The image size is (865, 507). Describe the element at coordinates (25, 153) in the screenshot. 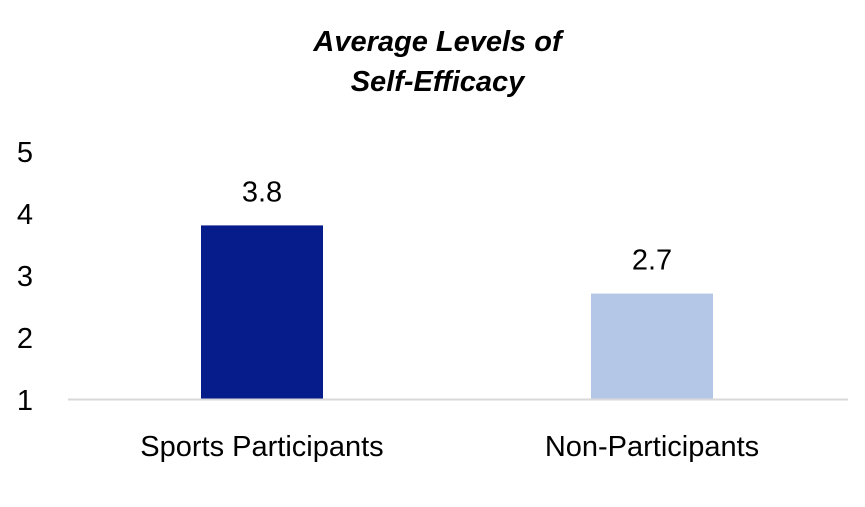

I see `y-tick-label: 5` at that location.